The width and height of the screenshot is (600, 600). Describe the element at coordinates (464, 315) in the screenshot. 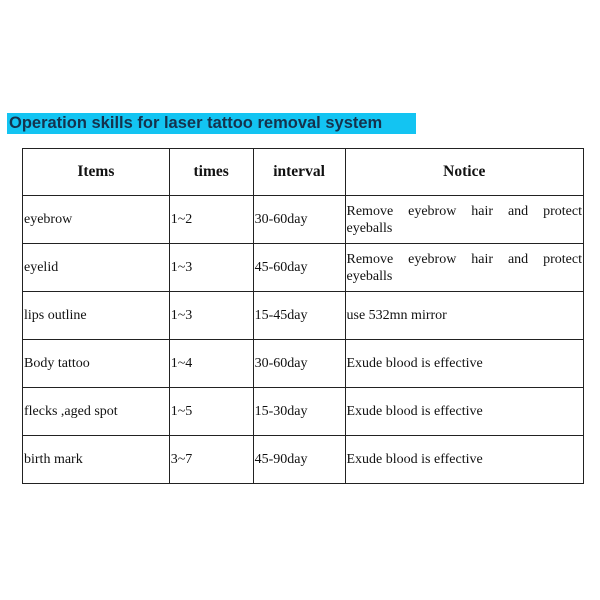

I see `cell-notice: use 532mn mirror` at that location.